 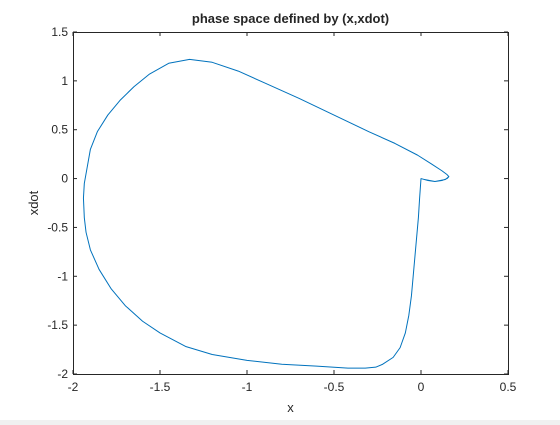 What do you see at coordinates (59, 130) in the screenshot?
I see `y-tick-label: 0.5` at bounding box center [59, 130].